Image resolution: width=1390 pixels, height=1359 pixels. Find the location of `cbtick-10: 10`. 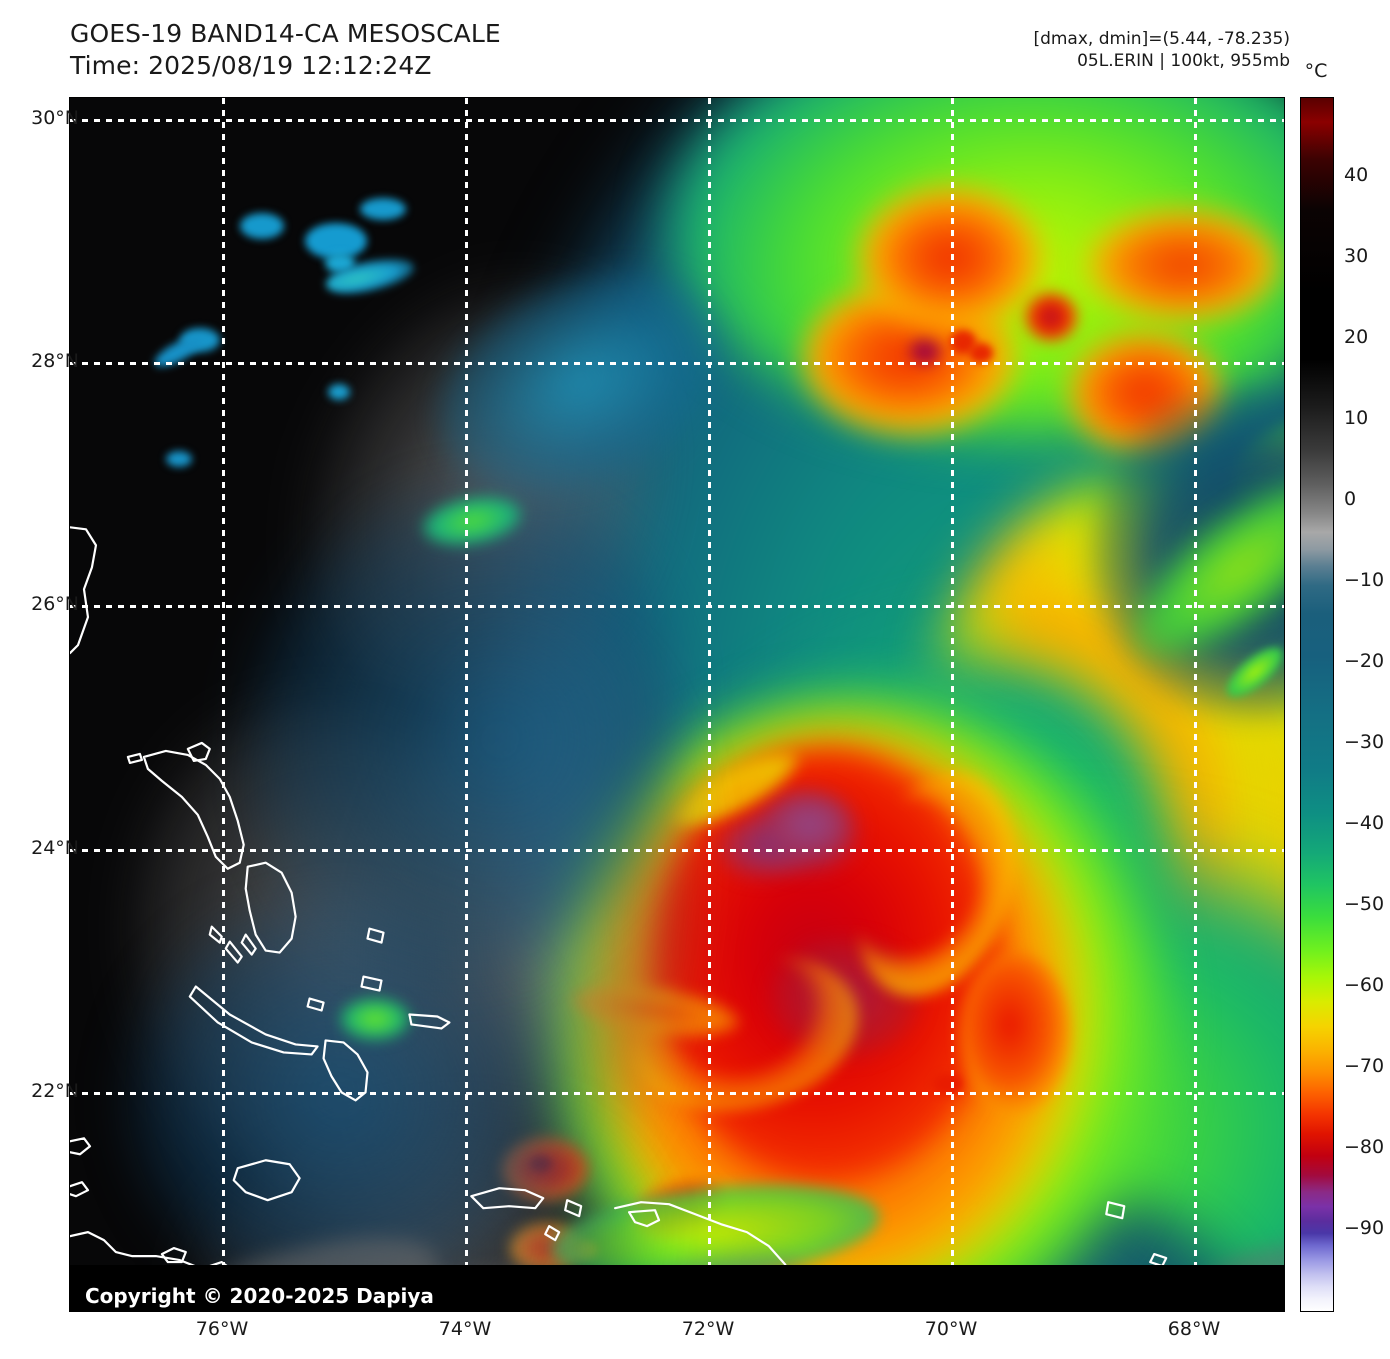

cbtick-10: 10 is located at coordinates (1356, 418).